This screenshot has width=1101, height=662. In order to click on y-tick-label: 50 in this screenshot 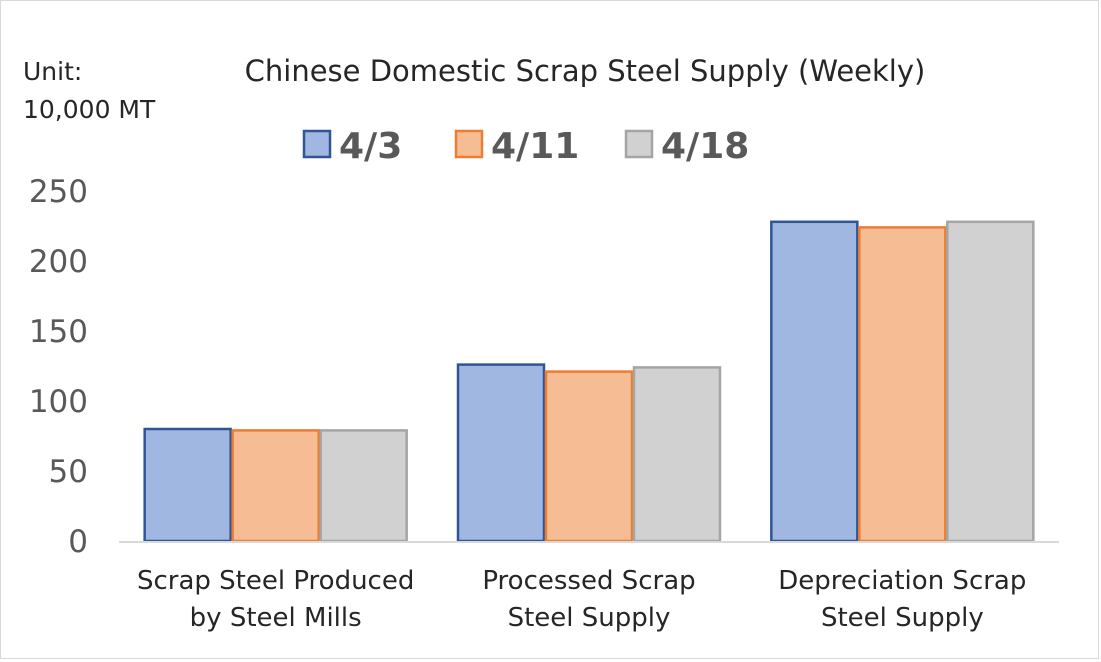, I will do `click(68, 472)`.